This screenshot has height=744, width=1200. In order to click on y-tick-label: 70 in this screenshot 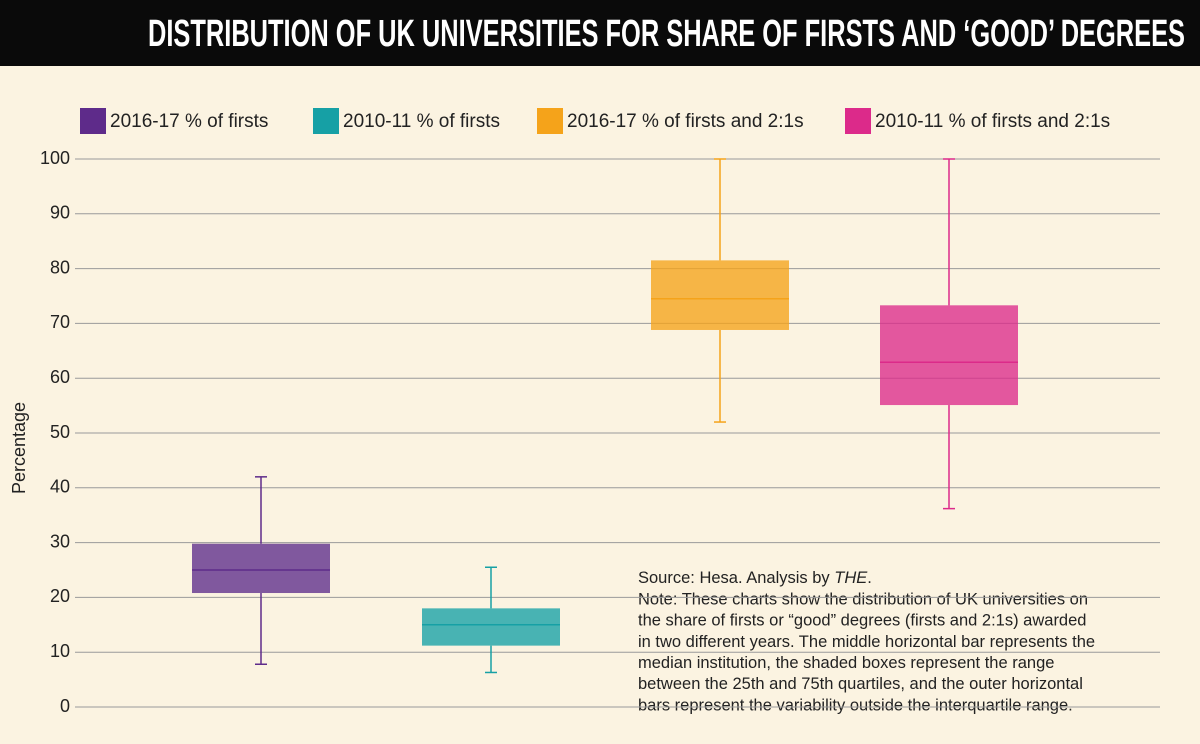, I will do `click(60, 322)`.